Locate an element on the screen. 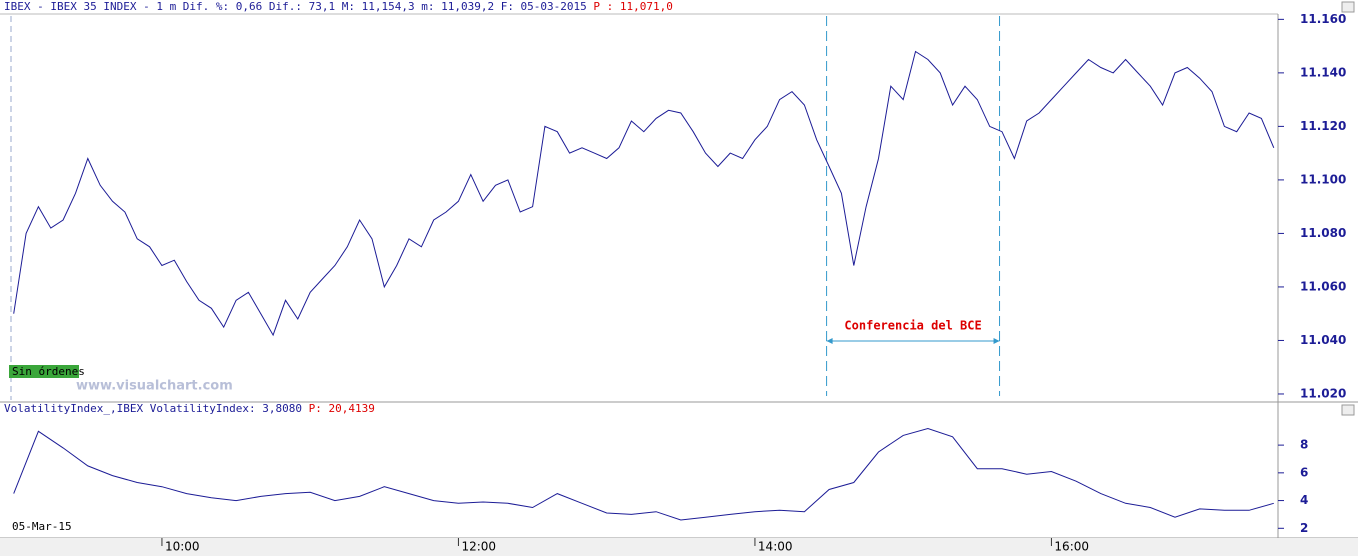 The image size is (1358, 556). y-tick-label: 8 is located at coordinates (1304, 445).